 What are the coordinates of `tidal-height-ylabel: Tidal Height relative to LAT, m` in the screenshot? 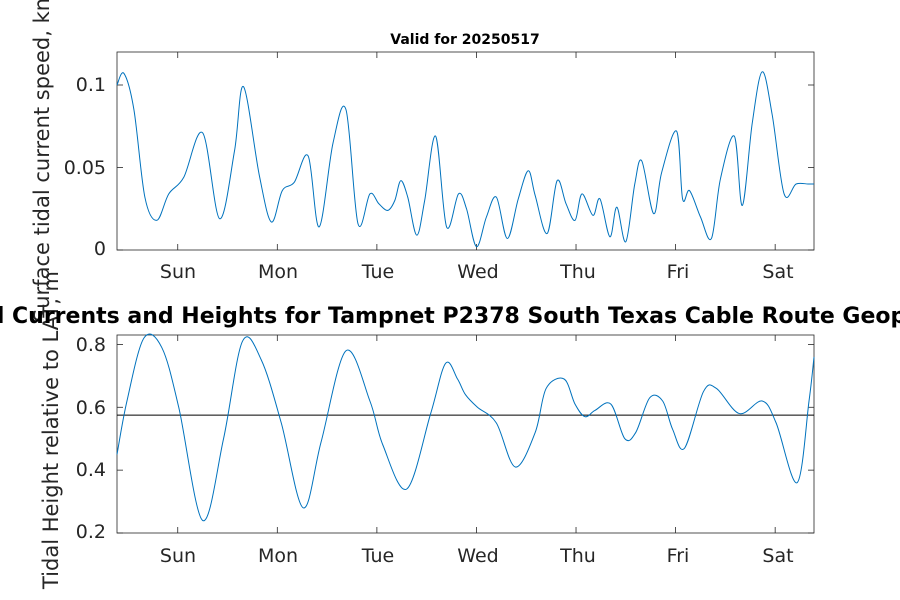 It's located at (51, 430).